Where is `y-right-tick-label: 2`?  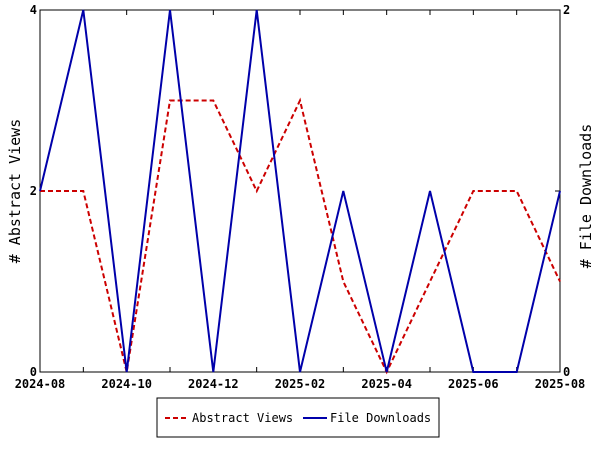 y-right-tick-label: 2 is located at coordinates (566, 10).